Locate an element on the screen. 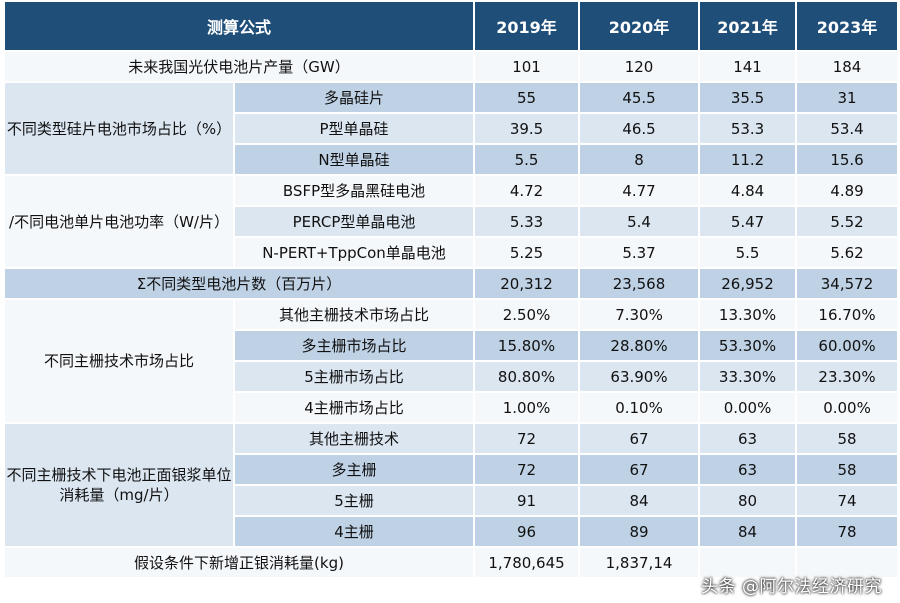 This screenshot has width=900, height=603. cell-value: 26,952 is located at coordinates (748, 283).